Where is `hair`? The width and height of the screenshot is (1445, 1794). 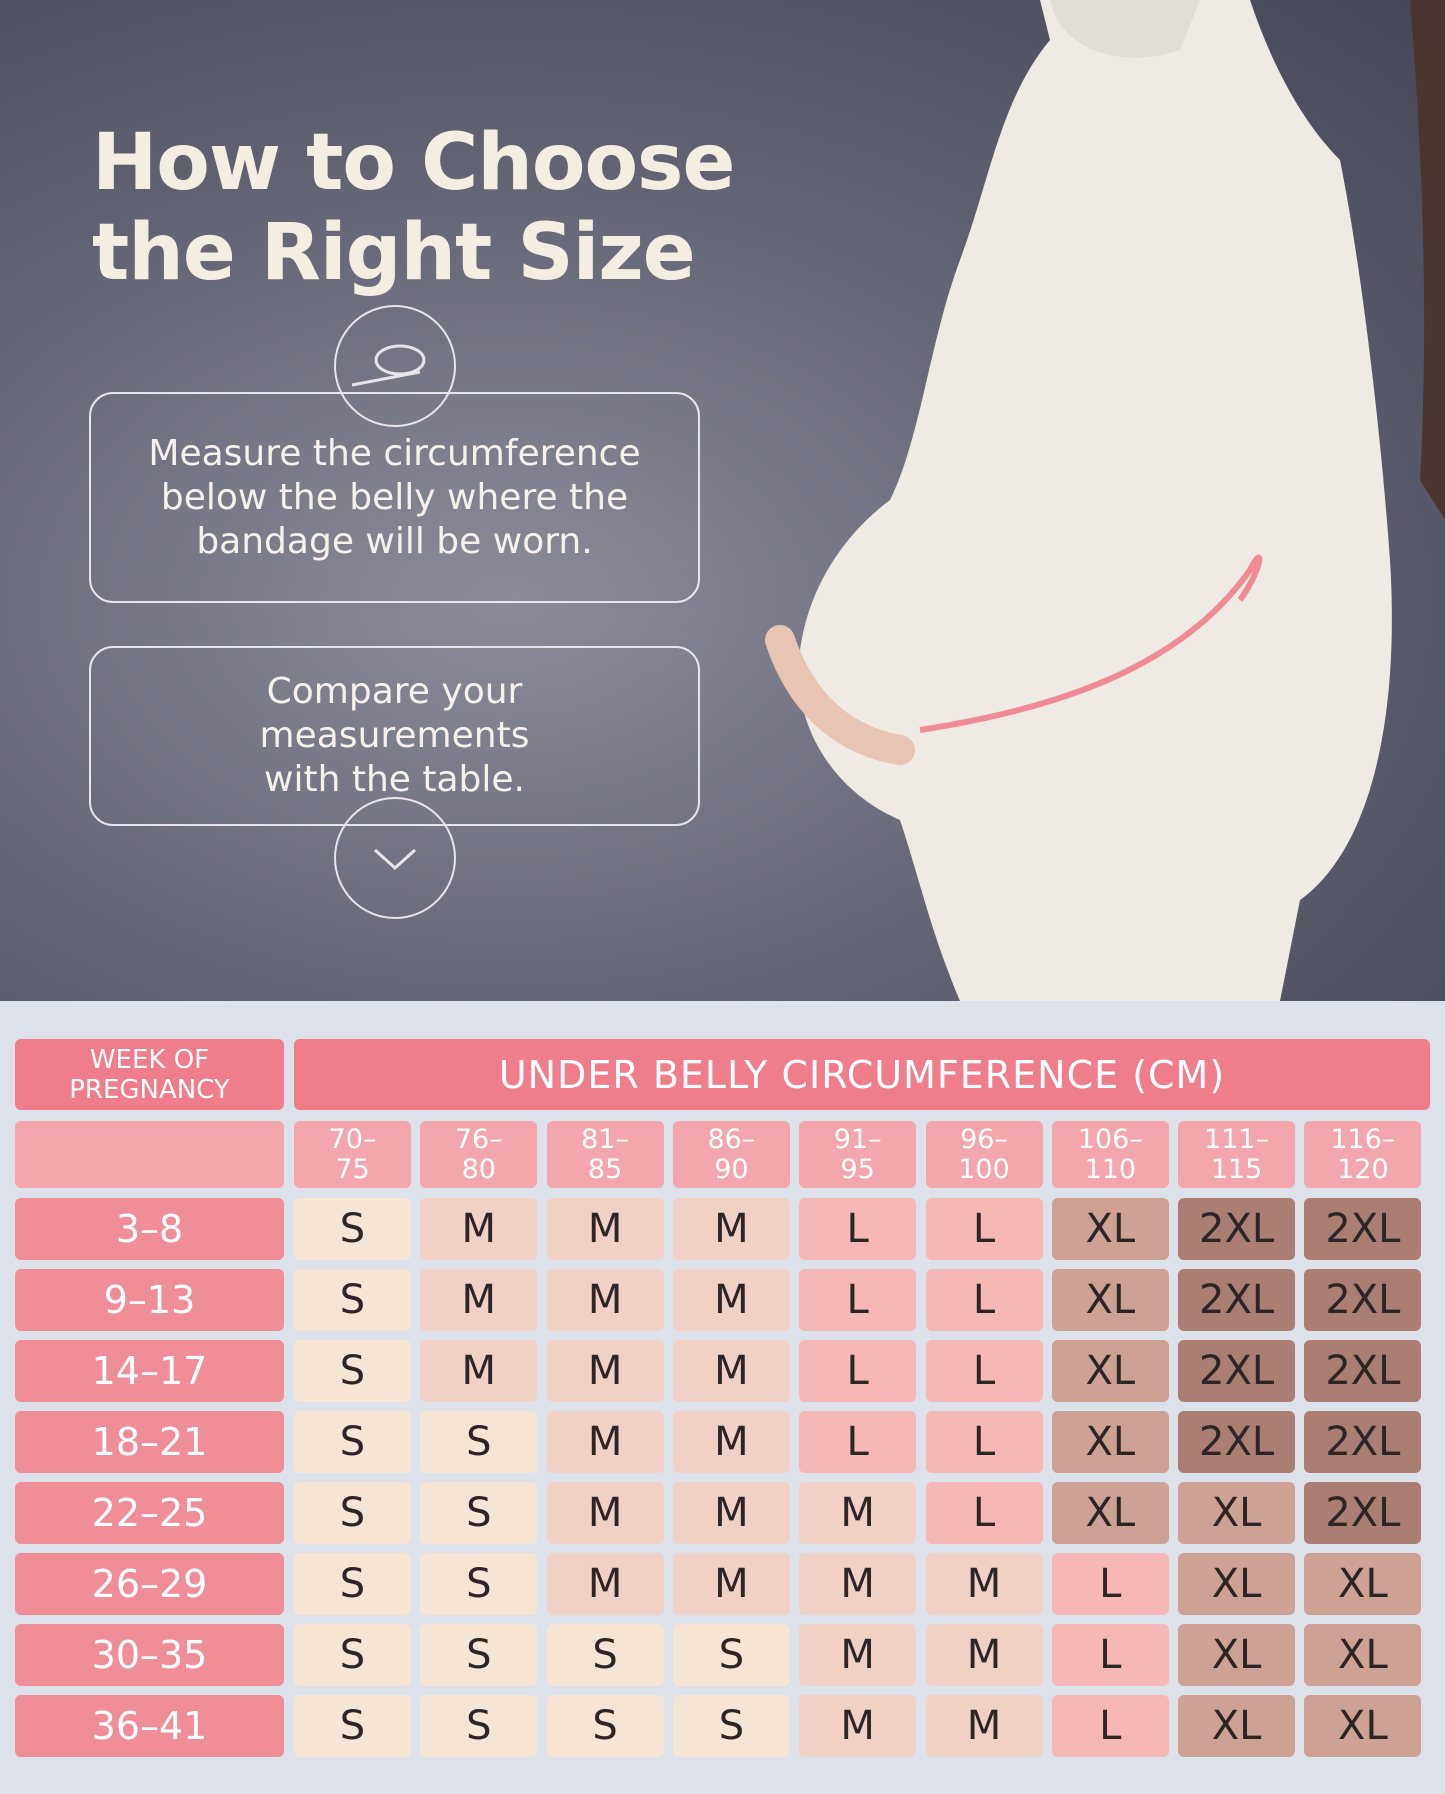
hair is located at coordinates (1427, 260).